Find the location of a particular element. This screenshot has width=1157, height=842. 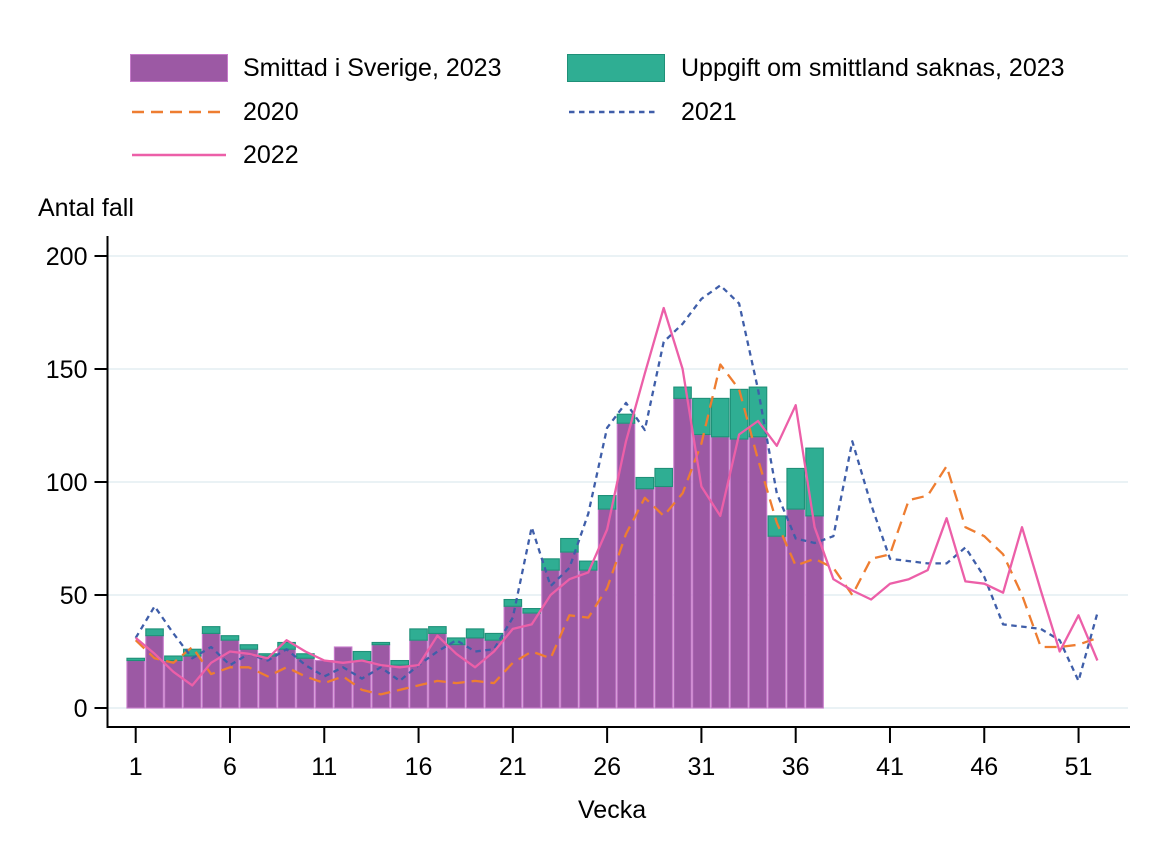

bar-smittad-sverige-w25 is located at coordinates (588, 639).